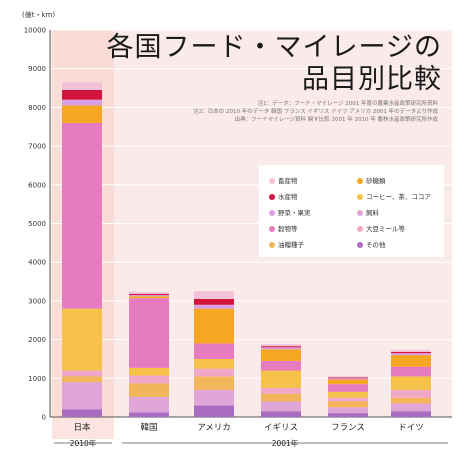 This screenshot has width=468, height=474. I want to click on x-tick-label: フランス, so click(348, 428).